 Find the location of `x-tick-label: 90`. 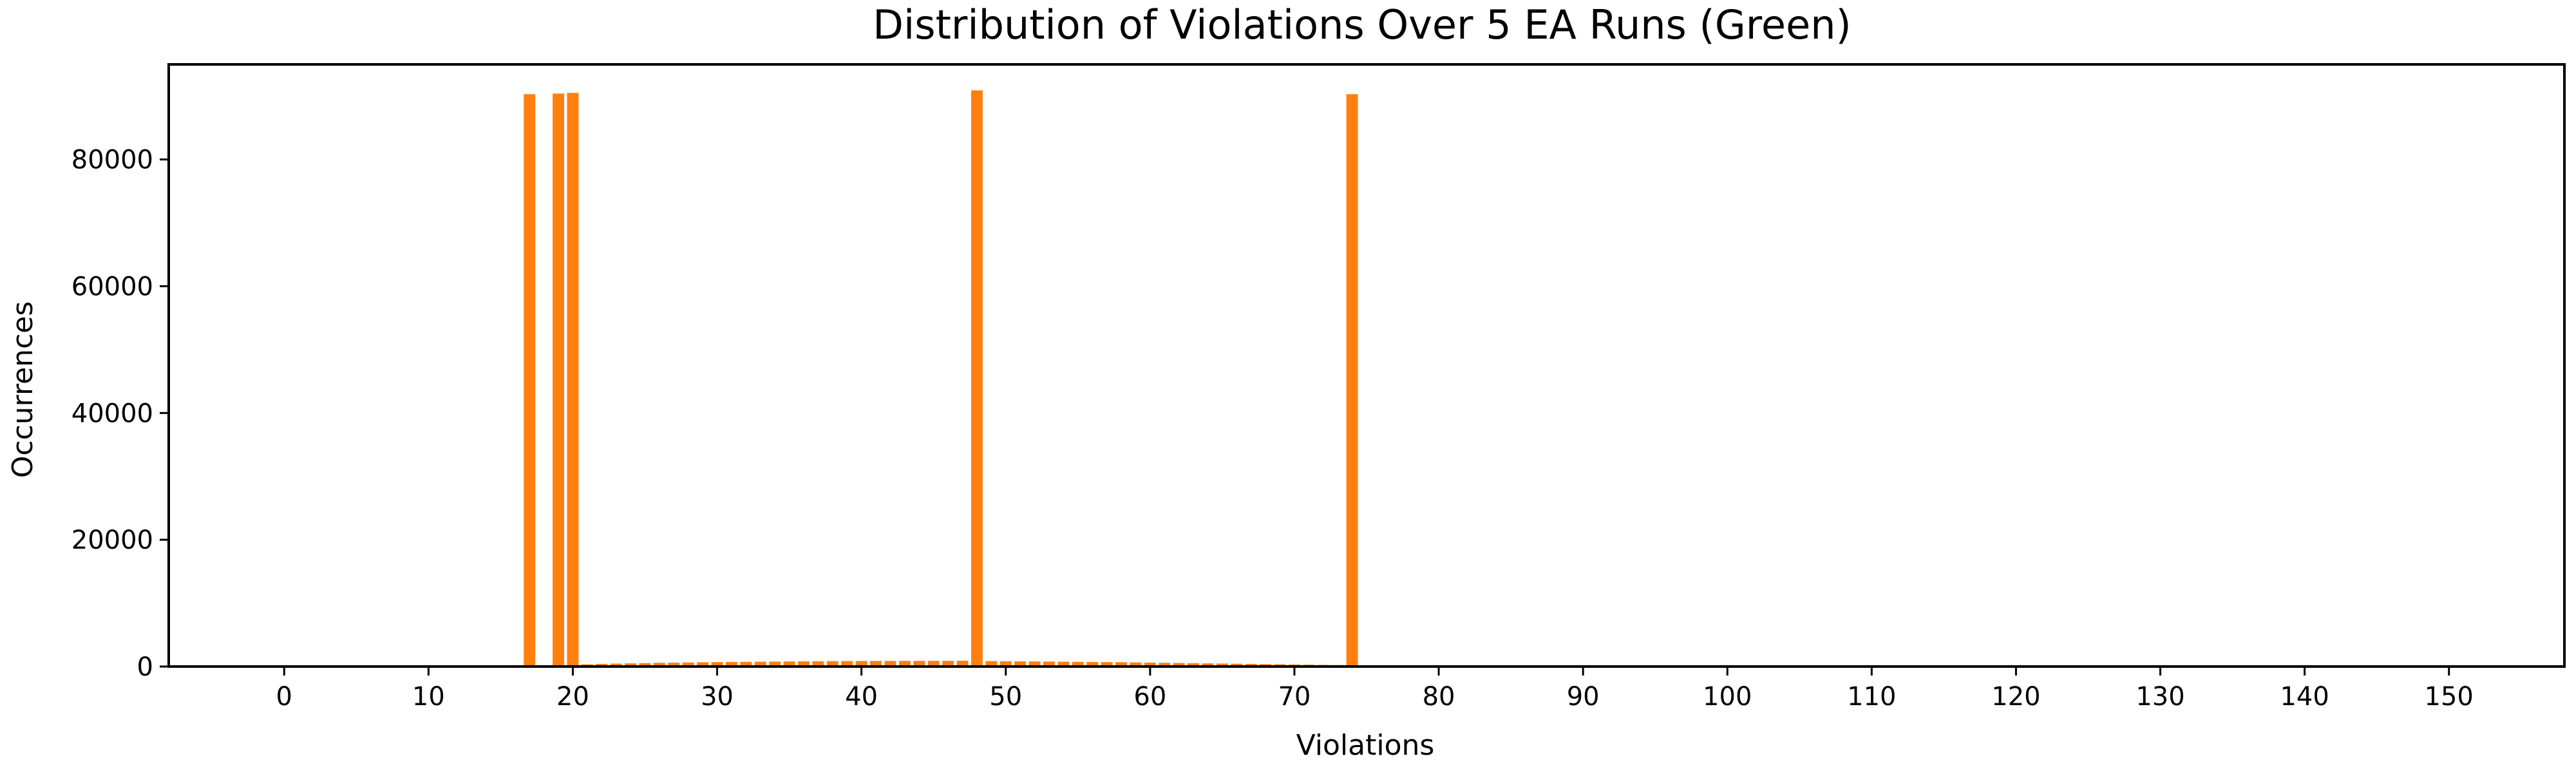

x-tick-label: 90 is located at coordinates (1583, 697).